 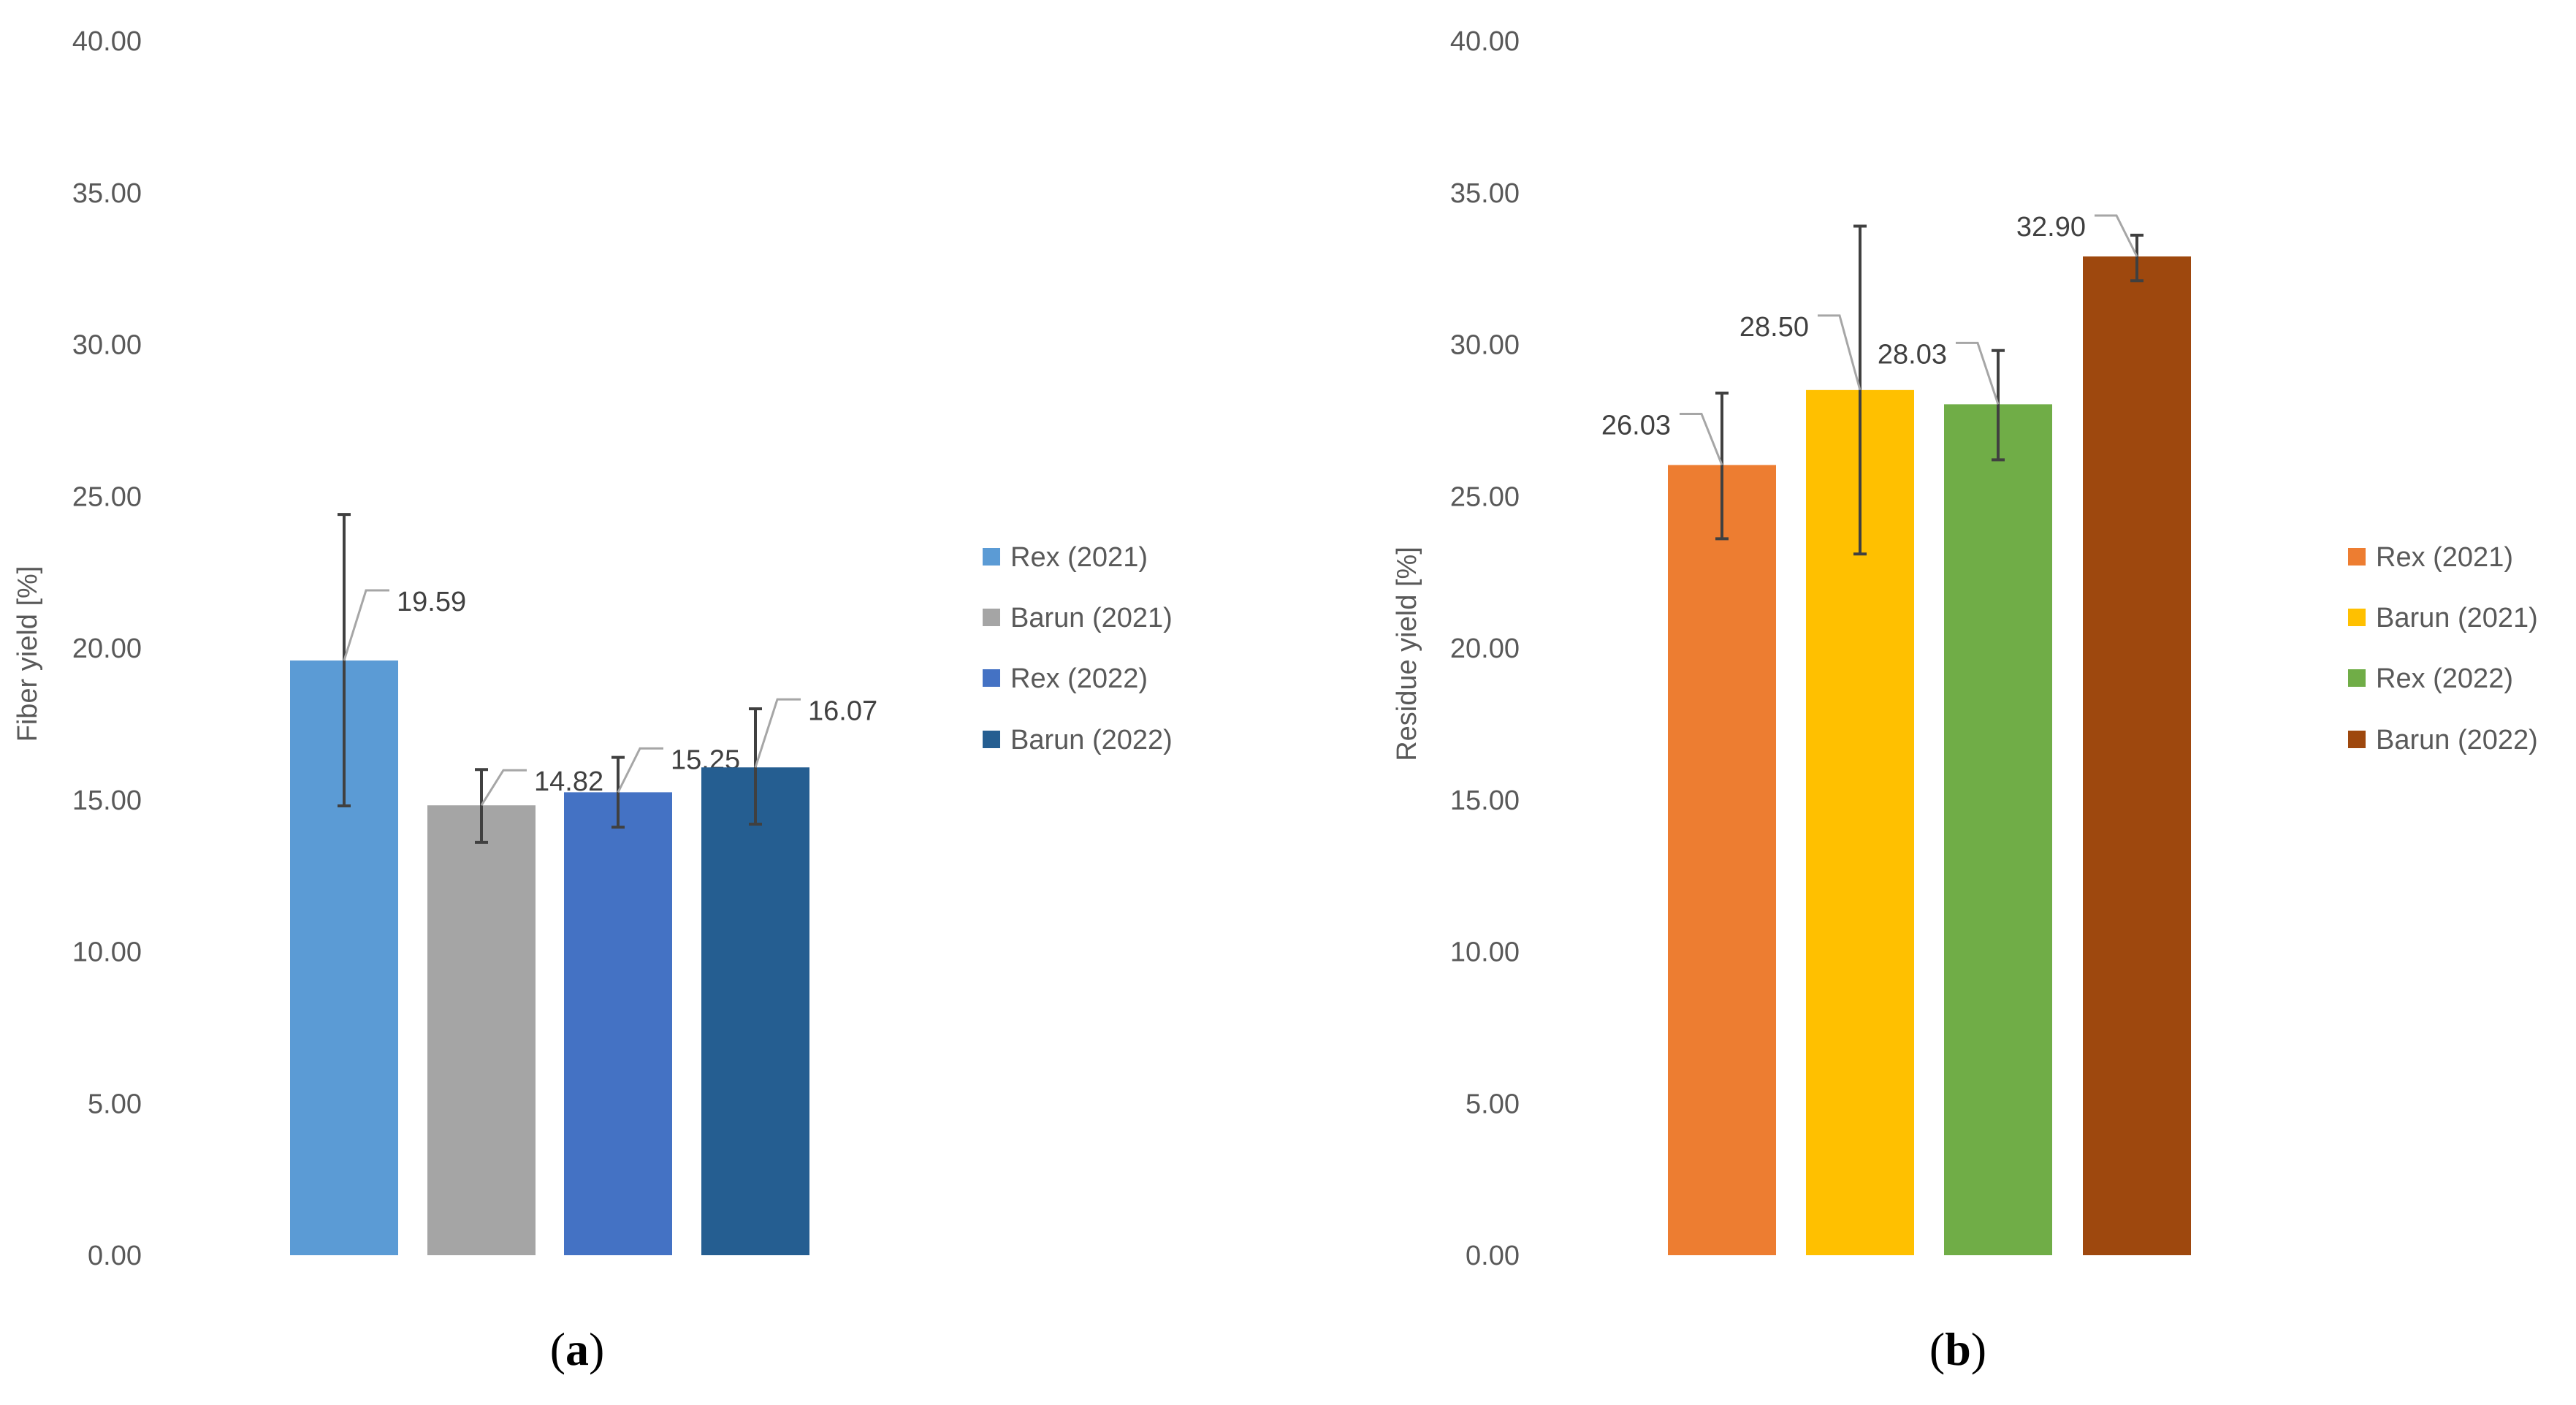 I want to click on panel-b-y-tick-label: 5.00, so click(x=1493, y=1104).